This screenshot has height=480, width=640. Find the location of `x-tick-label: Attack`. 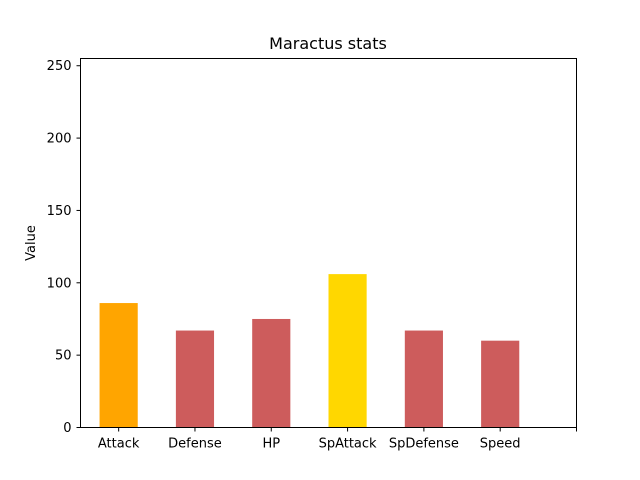

x-tick-label: Attack is located at coordinates (119, 444).